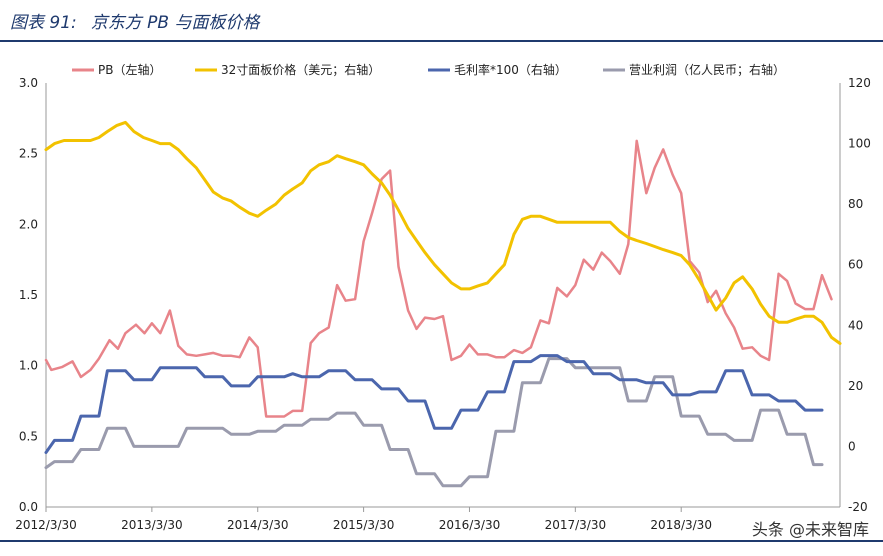 This screenshot has width=883, height=556. I want to click on left-tick-label: 1.0, so click(28, 366).